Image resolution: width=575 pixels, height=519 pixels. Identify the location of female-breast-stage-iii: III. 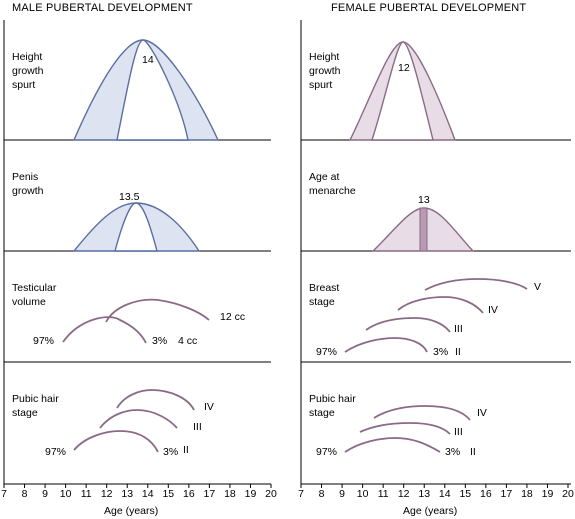
(458, 329).